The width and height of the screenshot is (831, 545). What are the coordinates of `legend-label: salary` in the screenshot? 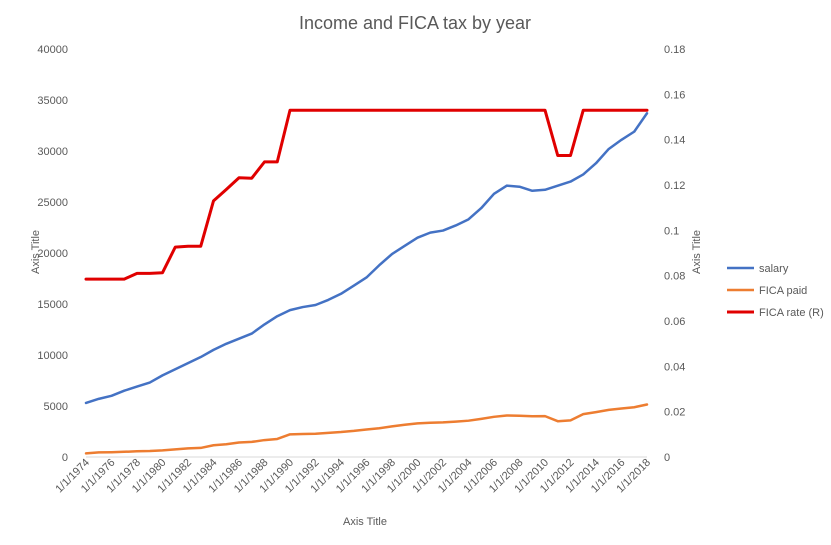 It's located at (774, 269).